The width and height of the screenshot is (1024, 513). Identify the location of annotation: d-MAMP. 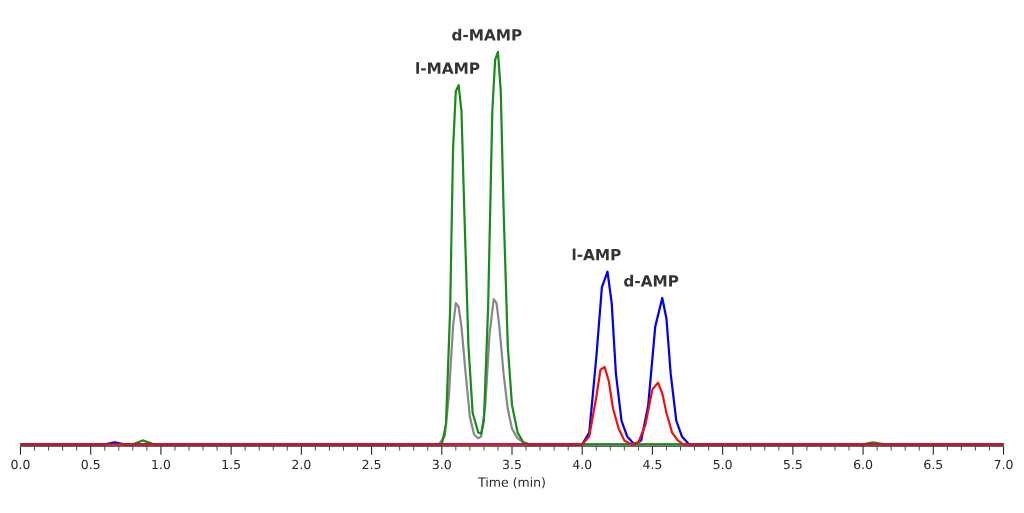
(487, 34).